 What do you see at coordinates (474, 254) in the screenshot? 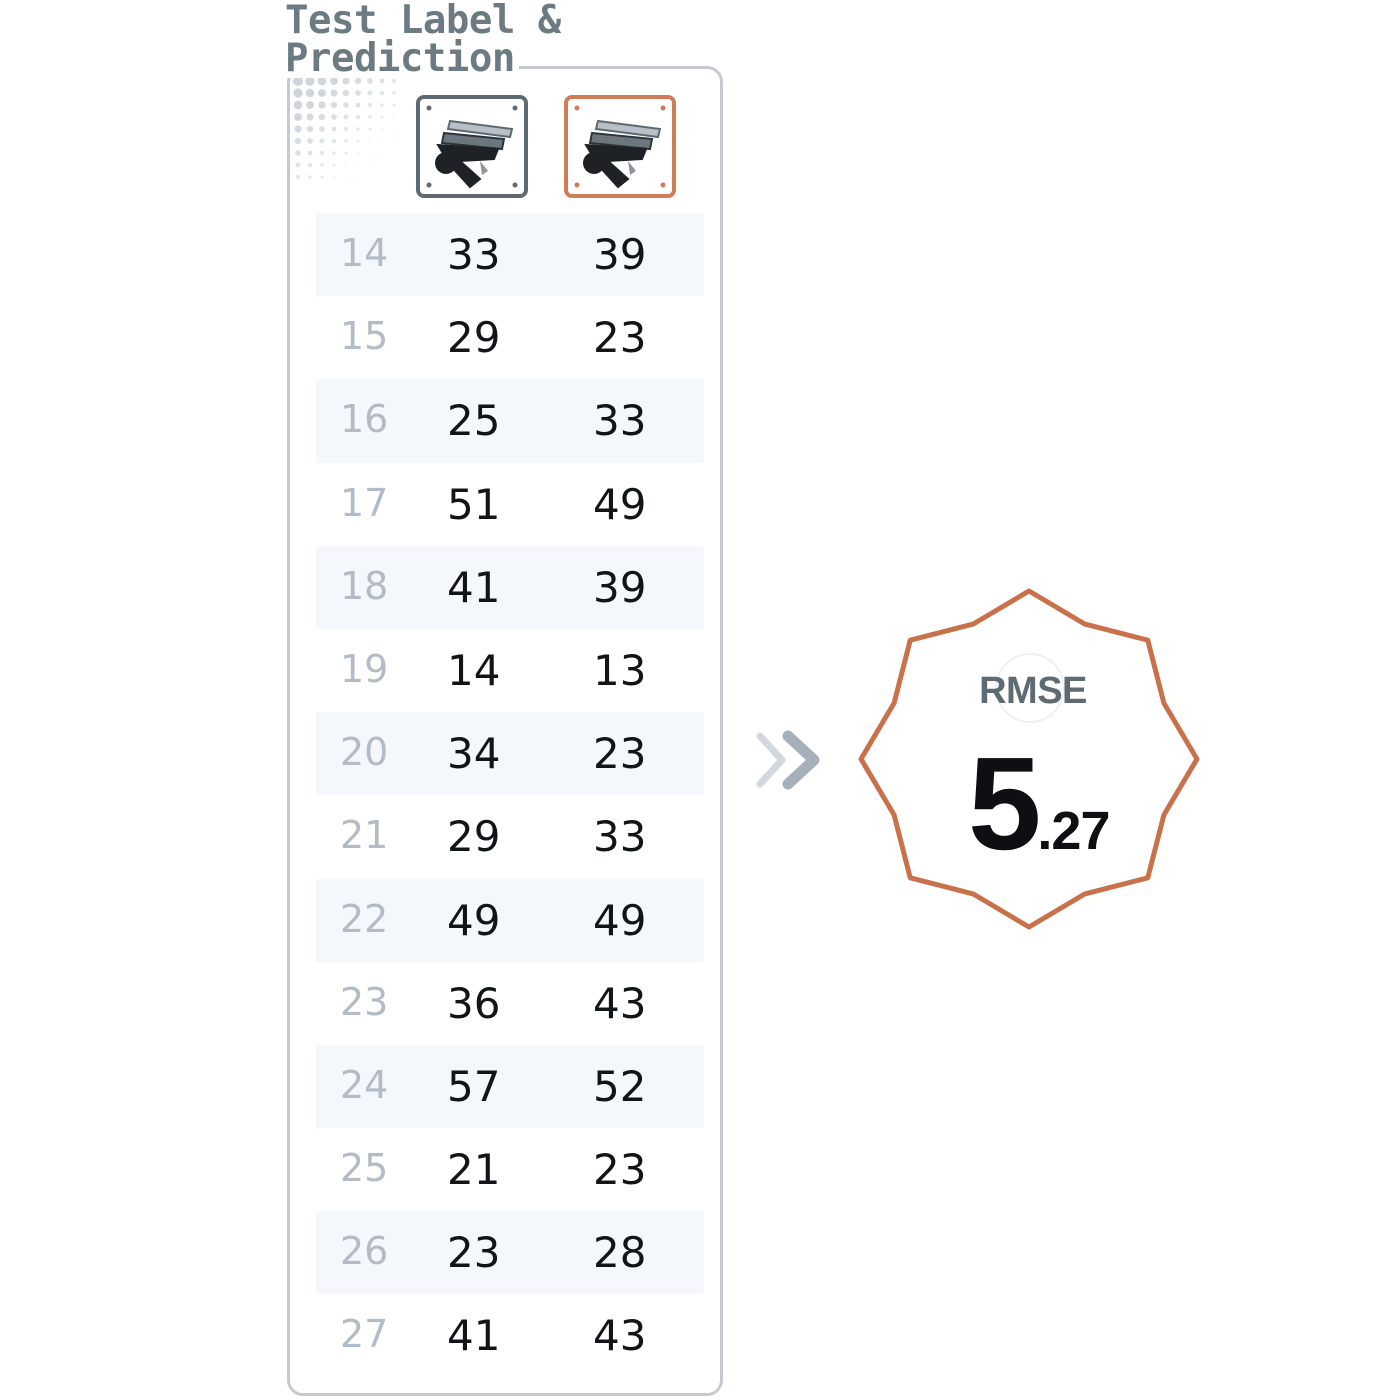
I see `row-label-value: 33` at bounding box center [474, 254].